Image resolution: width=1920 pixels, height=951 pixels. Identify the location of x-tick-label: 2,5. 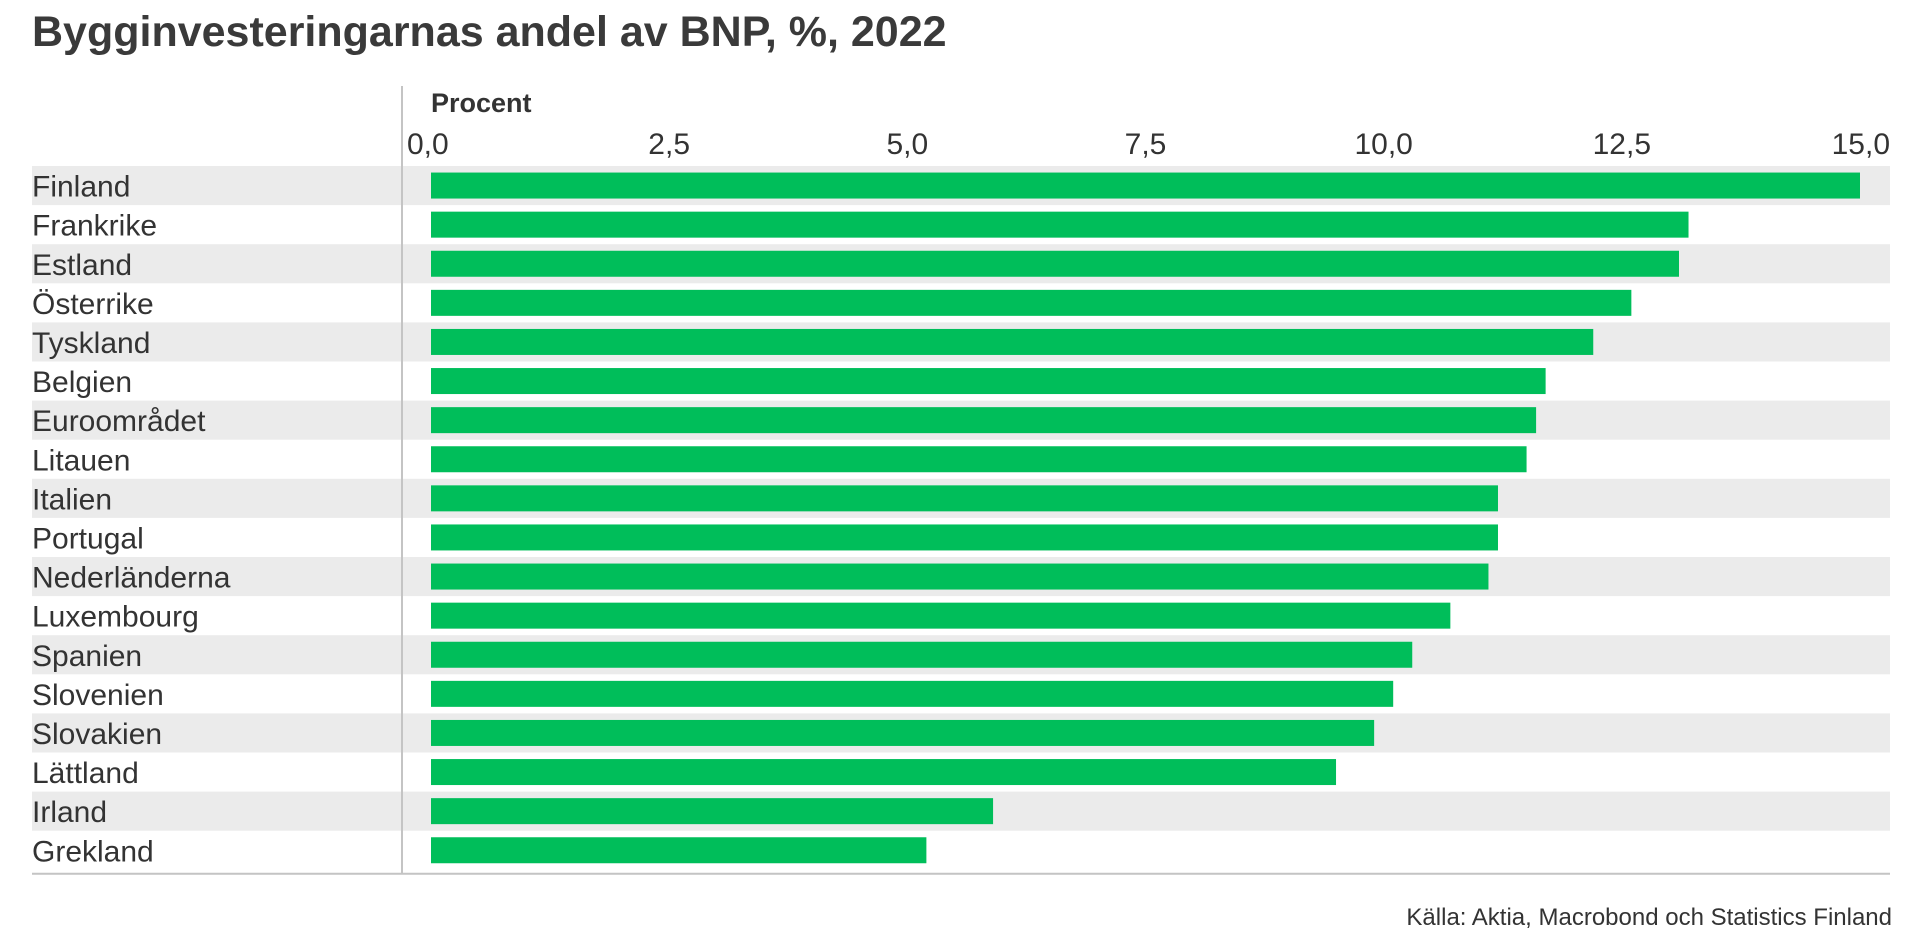
(669, 144).